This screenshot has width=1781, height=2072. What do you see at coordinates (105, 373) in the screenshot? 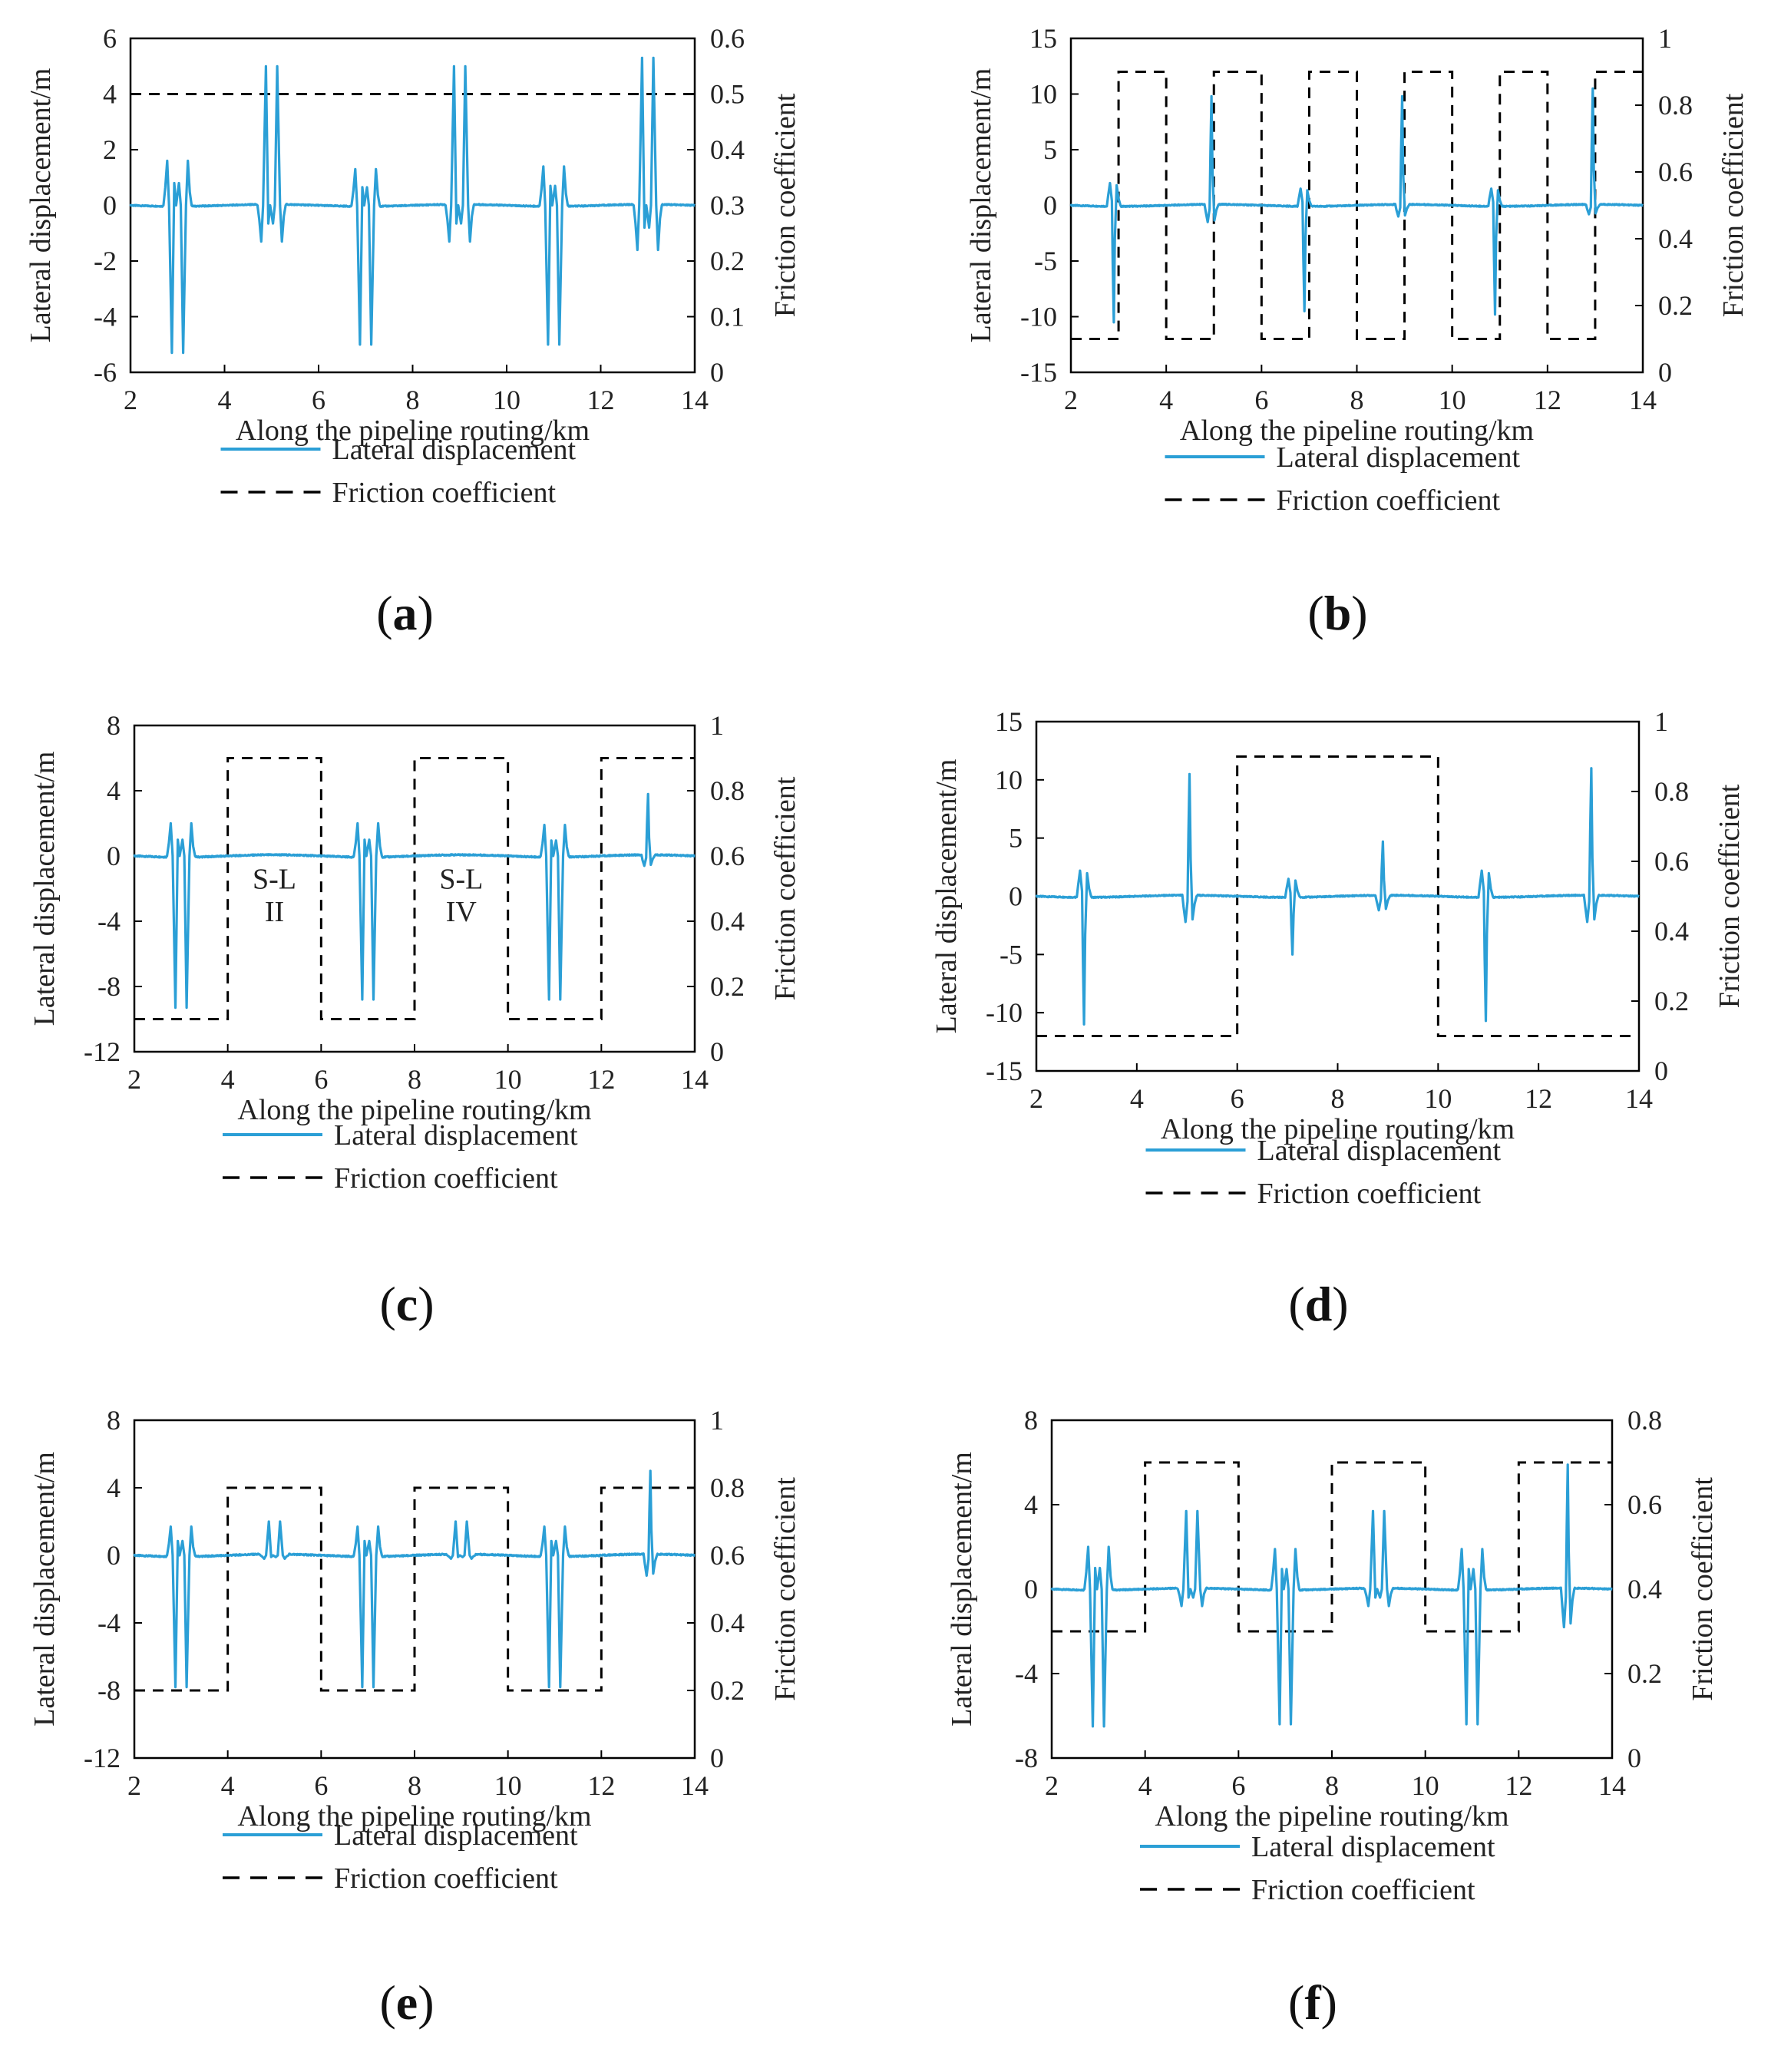
I see `y-left-tick-label: -6` at bounding box center [105, 373].